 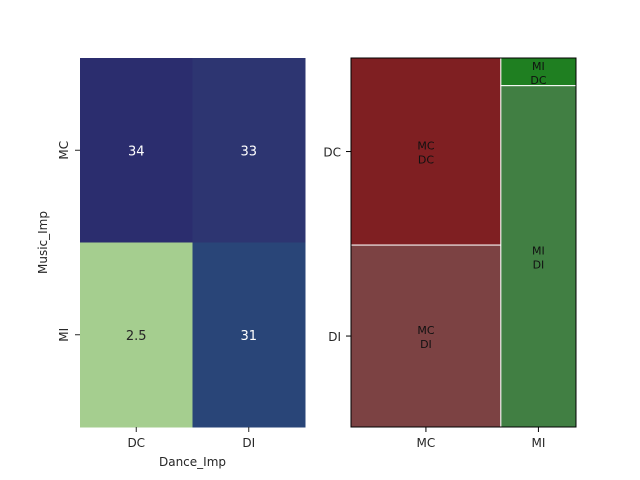 What do you see at coordinates (332, 153) in the screenshot?
I see `y-tick-label: DC` at bounding box center [332, 153].